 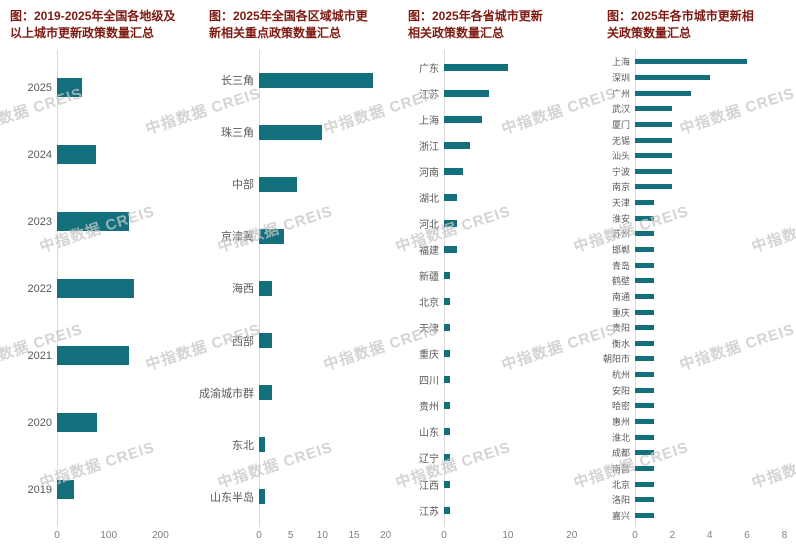 I want to click on category-label: 辽宁, so click(x=429, y=460).